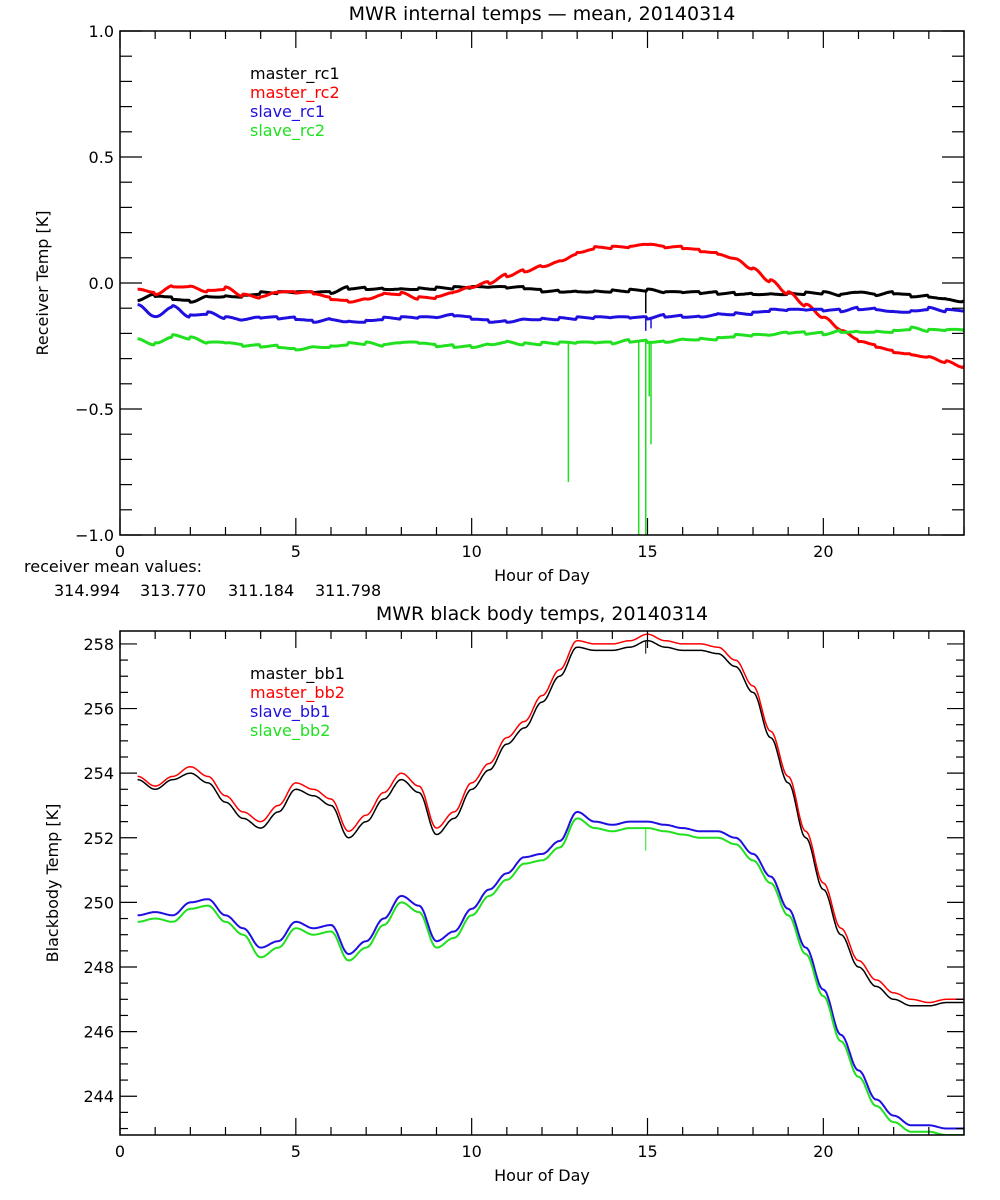 The image size is (1000, 1200). What do you see at coordinates (98, 902) in the screenshot?
I see `y-tick-label: 250` at bounding box center [98, 902].